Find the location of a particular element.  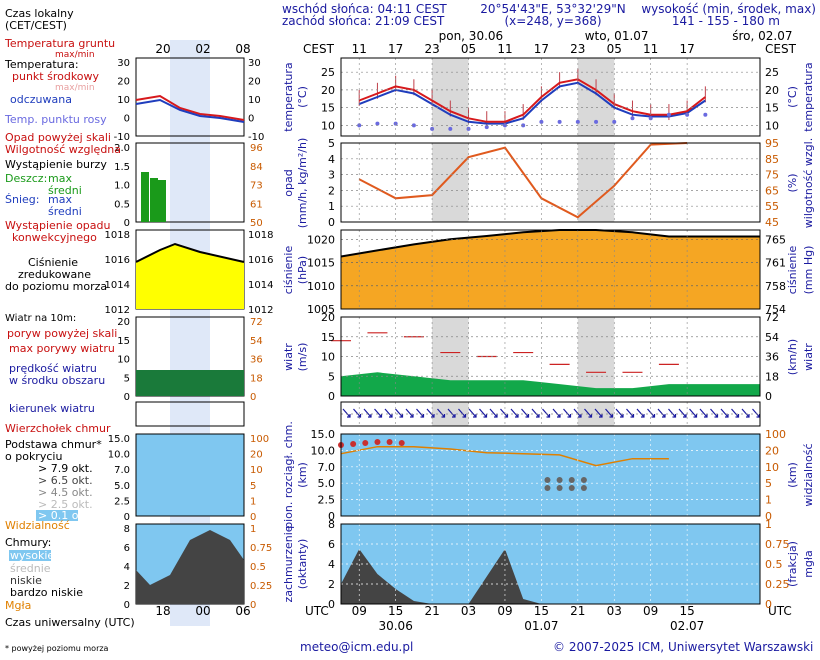

sunrise-text: wschód słońca: 04:11 CEST is located at coordinates (364, 9).